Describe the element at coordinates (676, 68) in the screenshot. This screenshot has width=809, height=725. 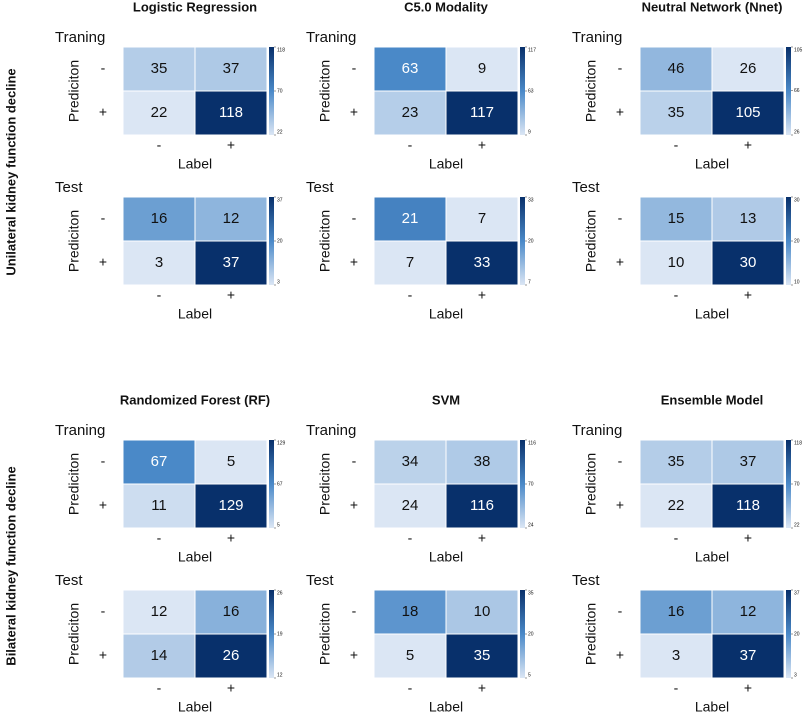
I see `cell-label: 46` at that location.